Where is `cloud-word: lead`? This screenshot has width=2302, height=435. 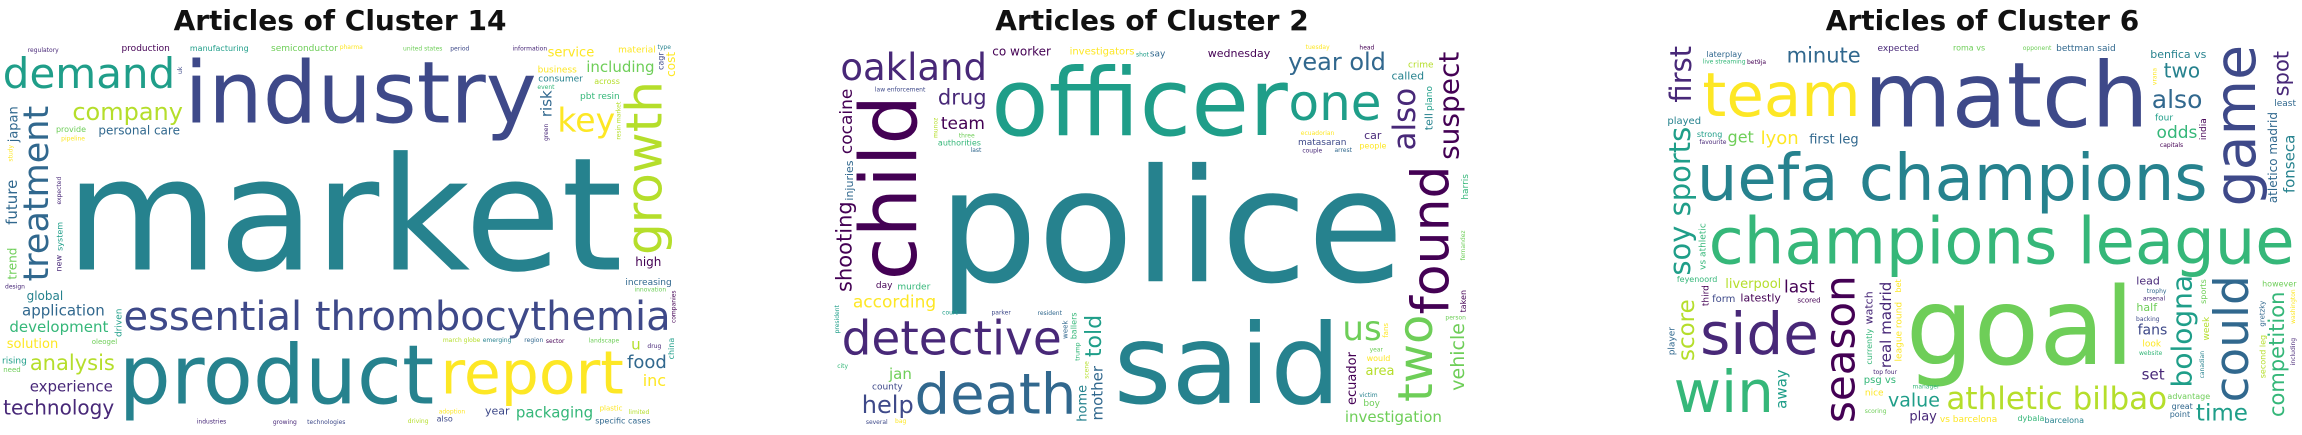
cloud-word: lead is located at coordinates (2148, 281).